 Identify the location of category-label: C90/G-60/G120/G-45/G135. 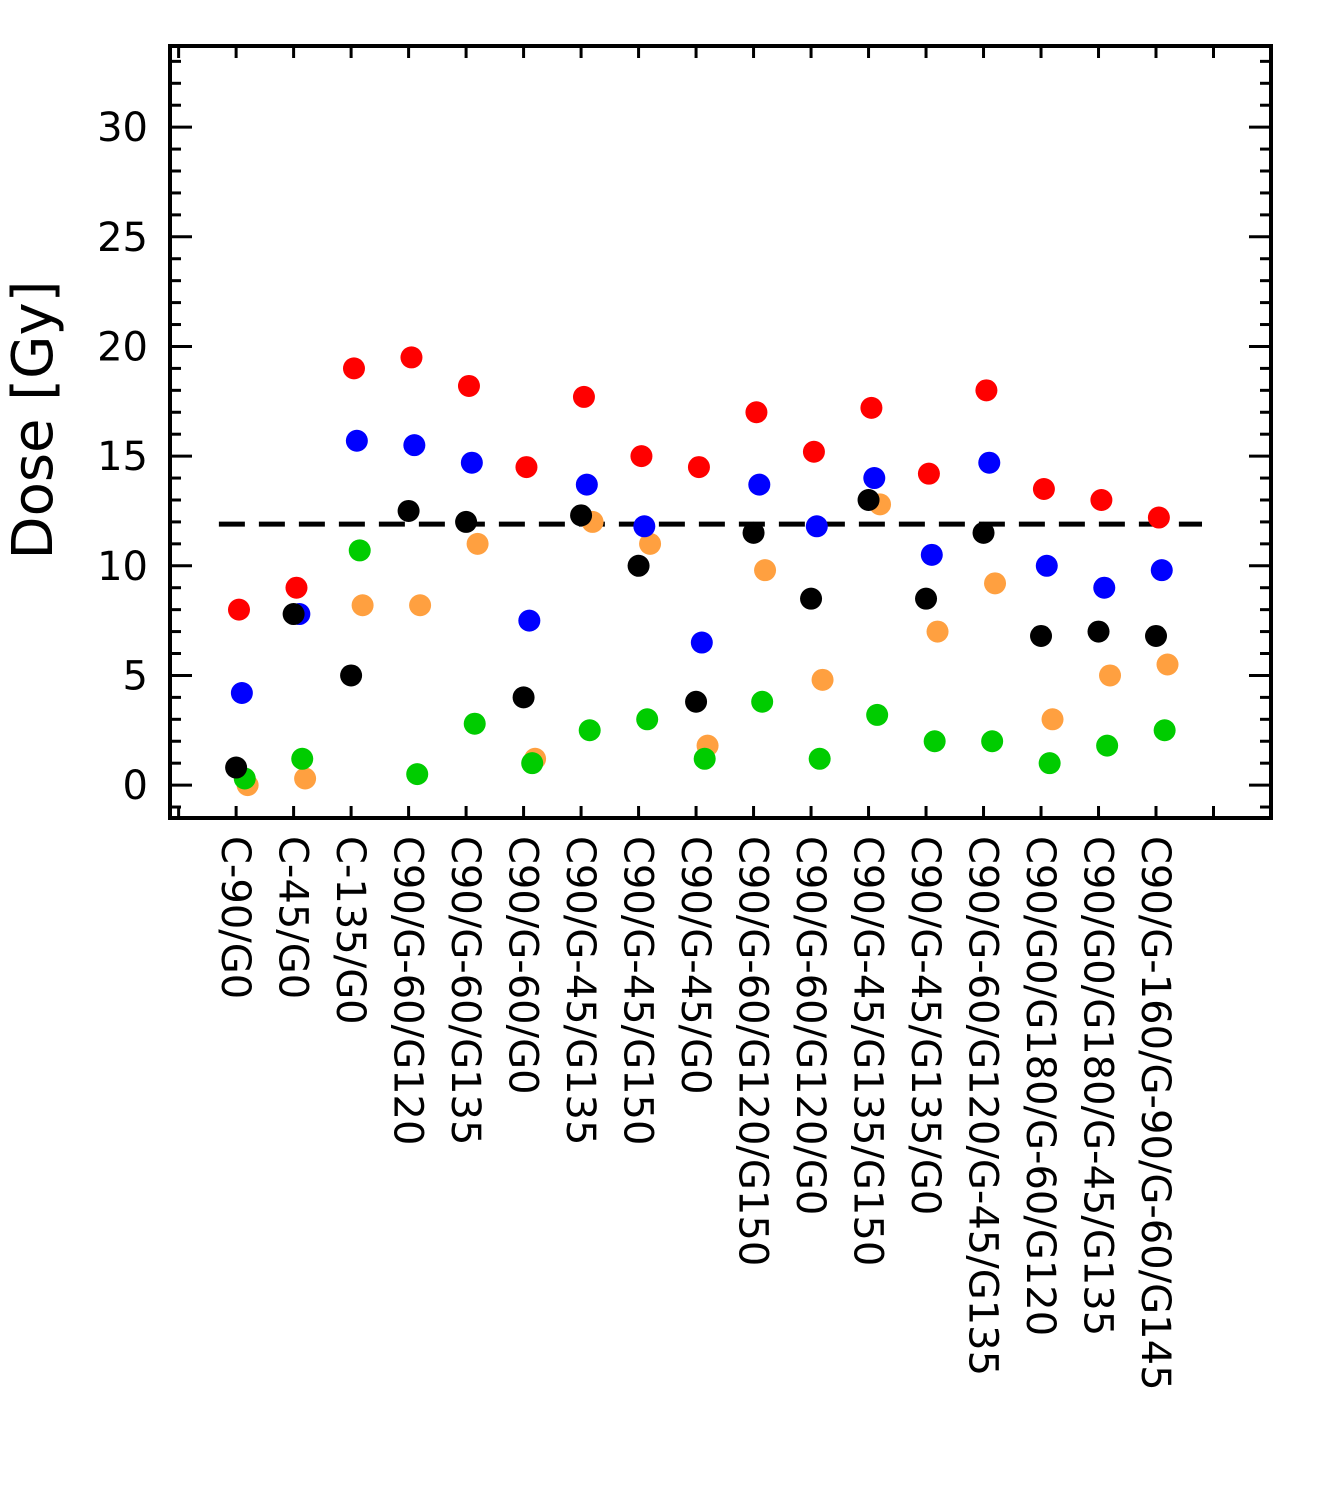
(983, 1106).